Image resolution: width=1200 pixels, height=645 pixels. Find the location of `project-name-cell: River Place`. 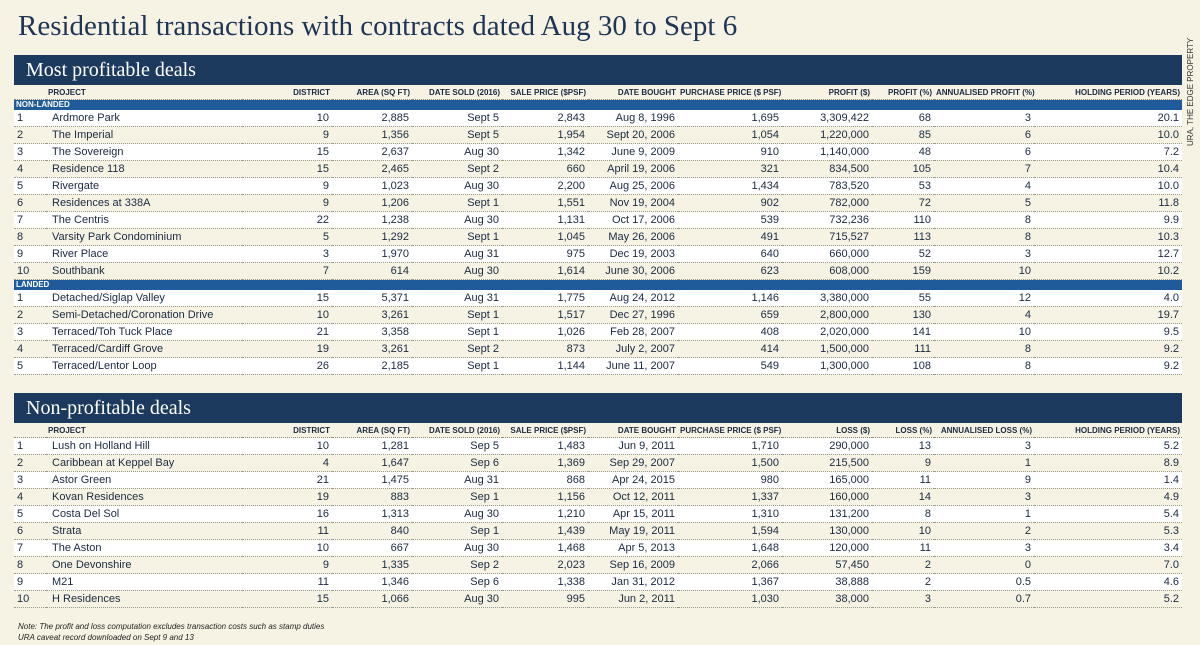

project-name-cell: River Place is located at coordinates (144, 254).